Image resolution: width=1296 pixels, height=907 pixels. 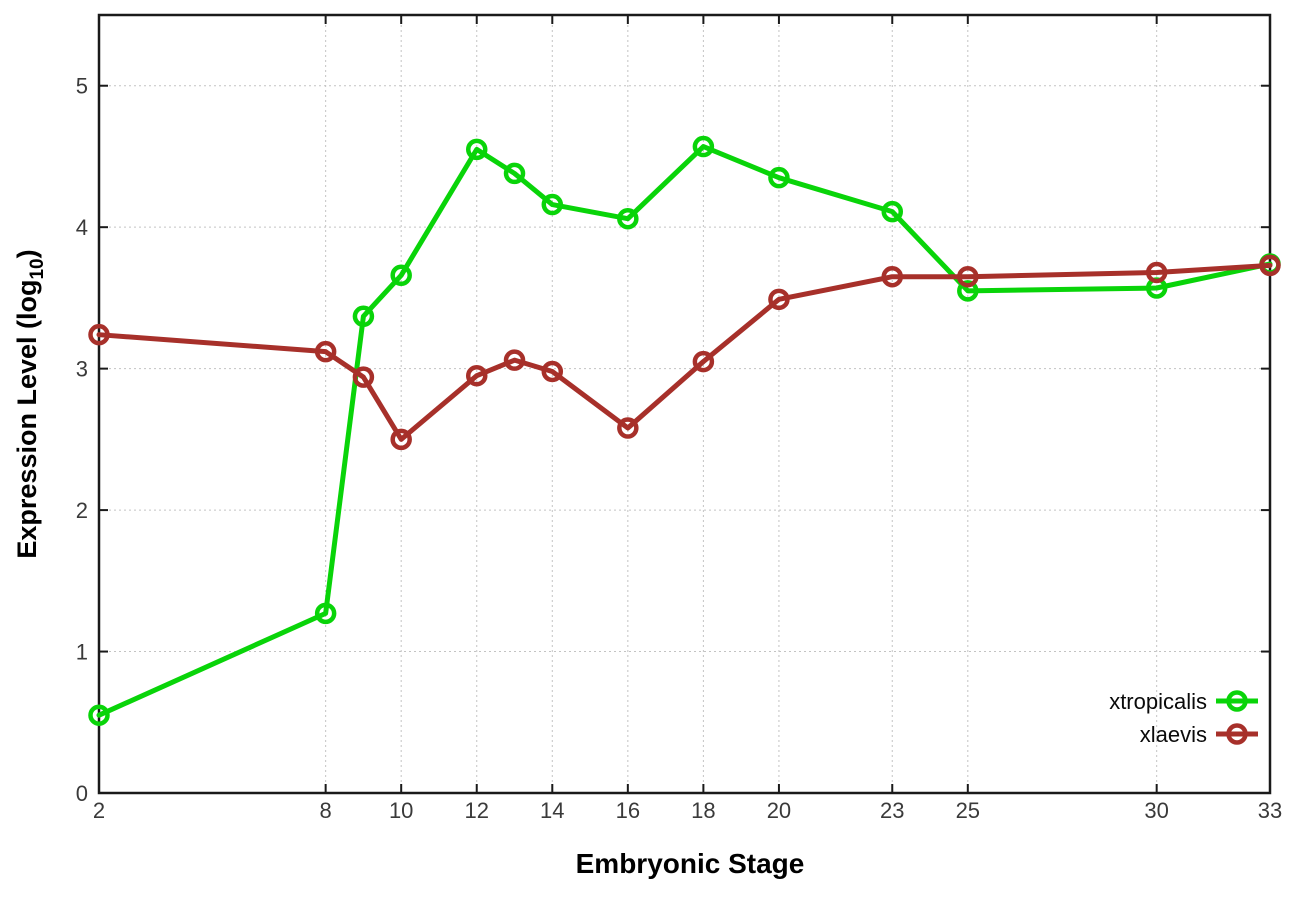 What do you see at coordinates (1158, 701) in the screenshot?
I see `legend-label-xtropicalis: xtropicalis` at bounding box center [1158, 701].